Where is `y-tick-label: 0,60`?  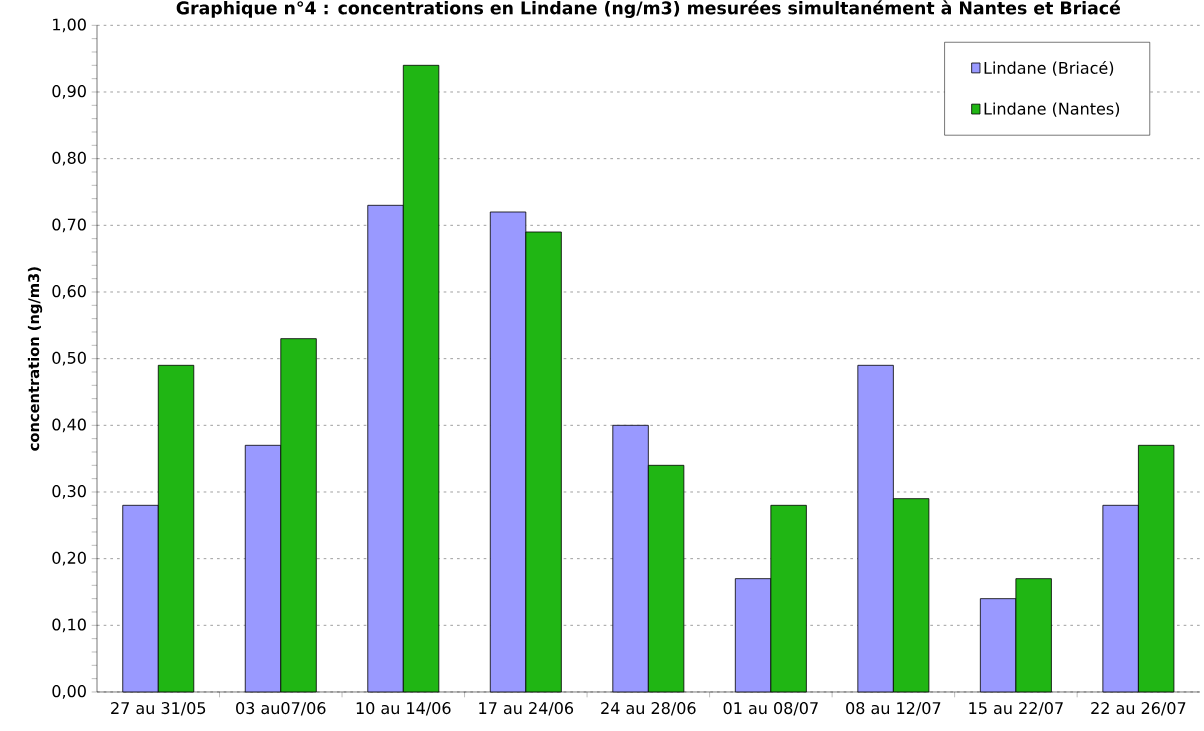 y-tick-label: 0,60 is located at coordinates (69, 292).